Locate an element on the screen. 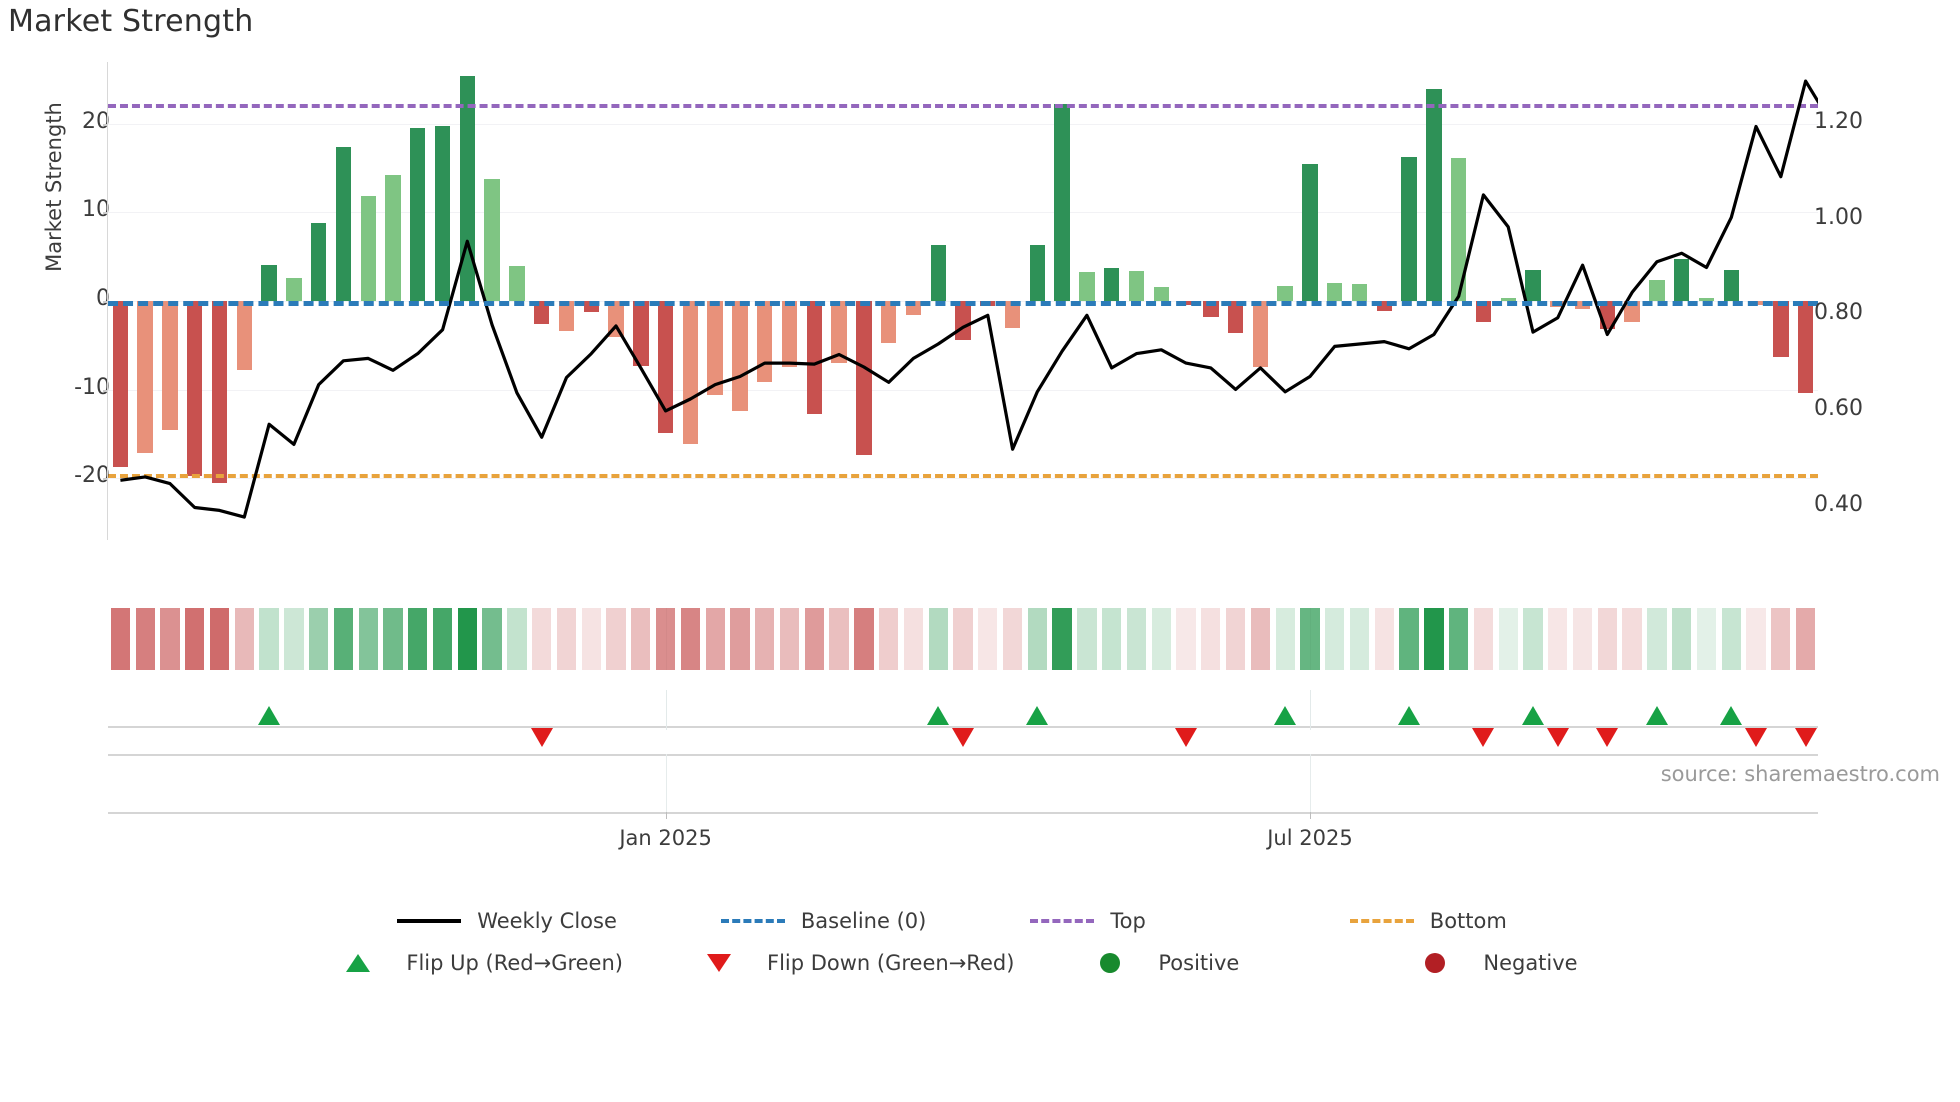  page-title: Market Strength is located at coordinates (131, 21).